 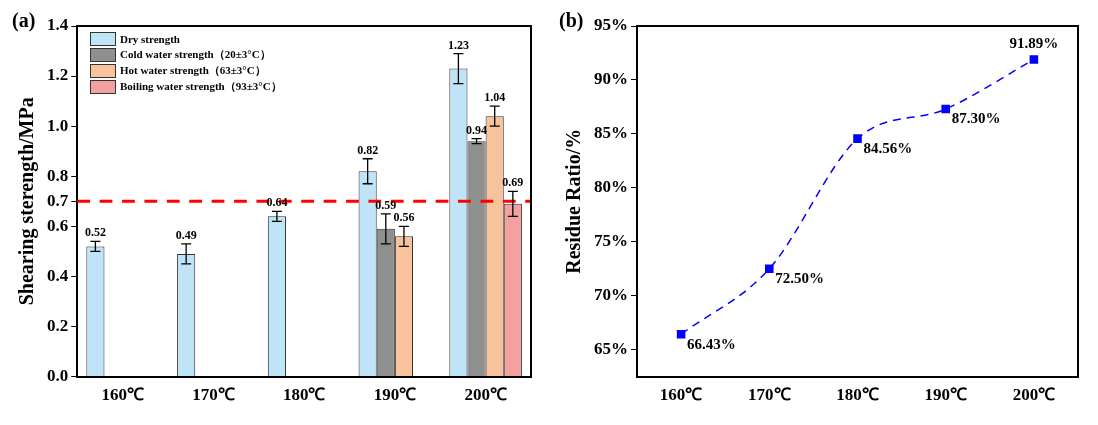 I want to click on legend-label: Boiling water strength（93±3°C）, so click(x=201, y=86).